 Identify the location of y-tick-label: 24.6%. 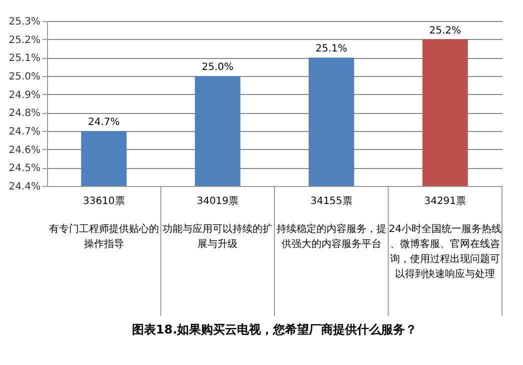
(24, 150).